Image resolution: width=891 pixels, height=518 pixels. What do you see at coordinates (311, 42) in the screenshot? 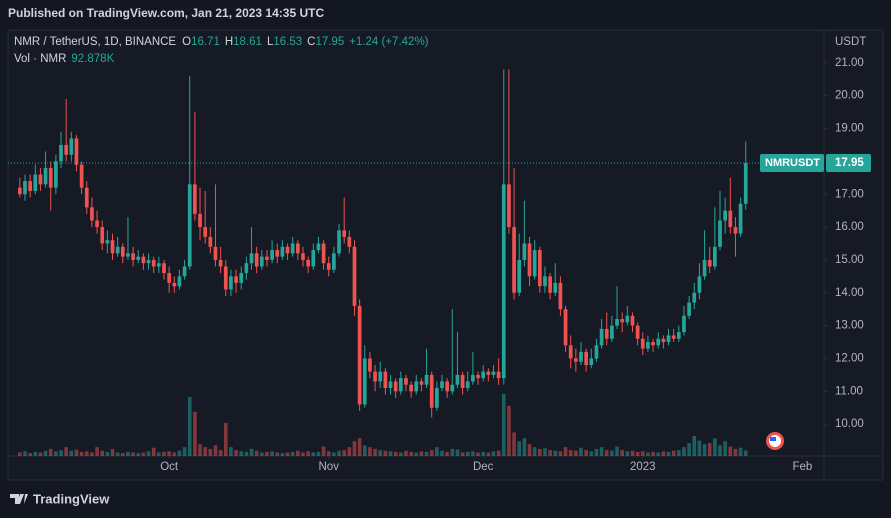
I see `ohlc-label: C` at bounding box center [311, 42].